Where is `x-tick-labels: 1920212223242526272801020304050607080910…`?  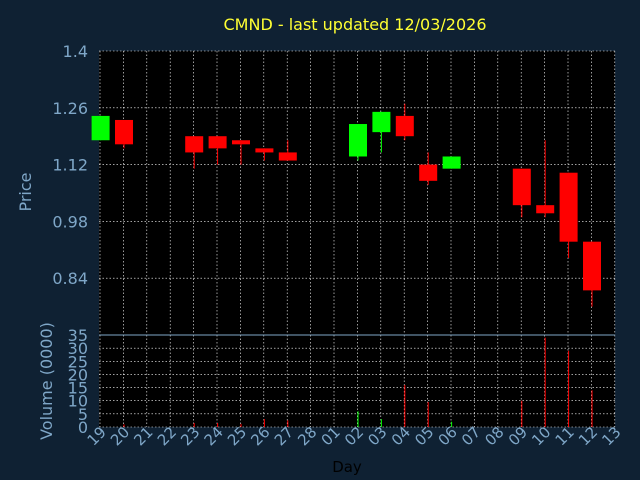 x-tick-labels: 1920212223242526272801020304050607080910… is located at coordinates (354, 436).